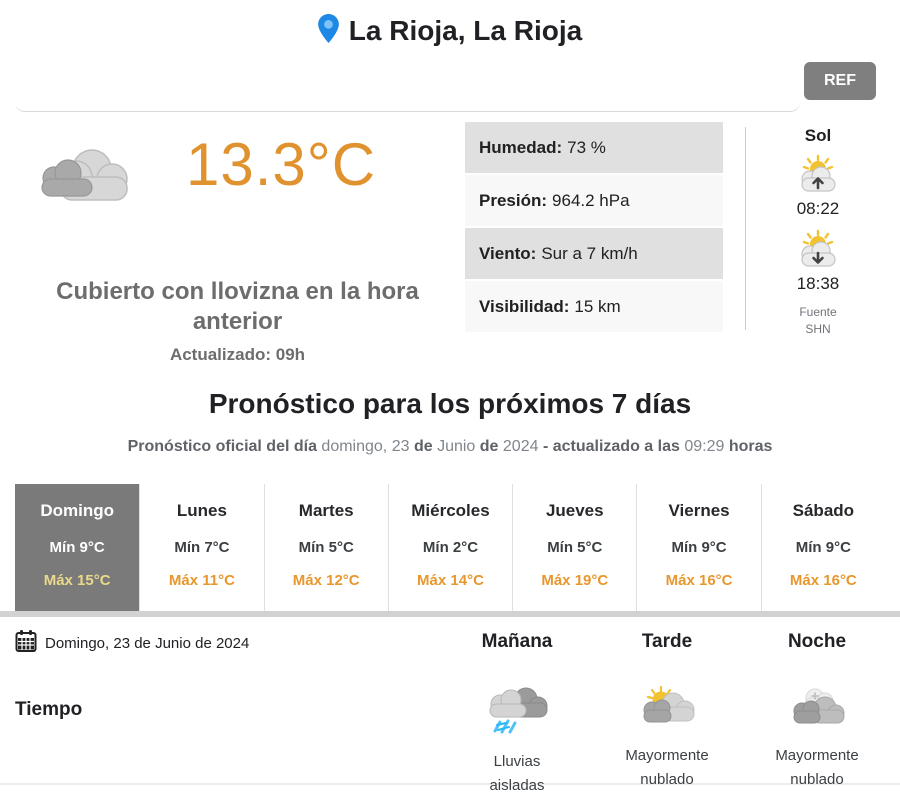 Image resolution: width=900 pixels, height=803 pixels. I want to click on weather-cell-tarde: Mayormente nublado, so click(667, 734).